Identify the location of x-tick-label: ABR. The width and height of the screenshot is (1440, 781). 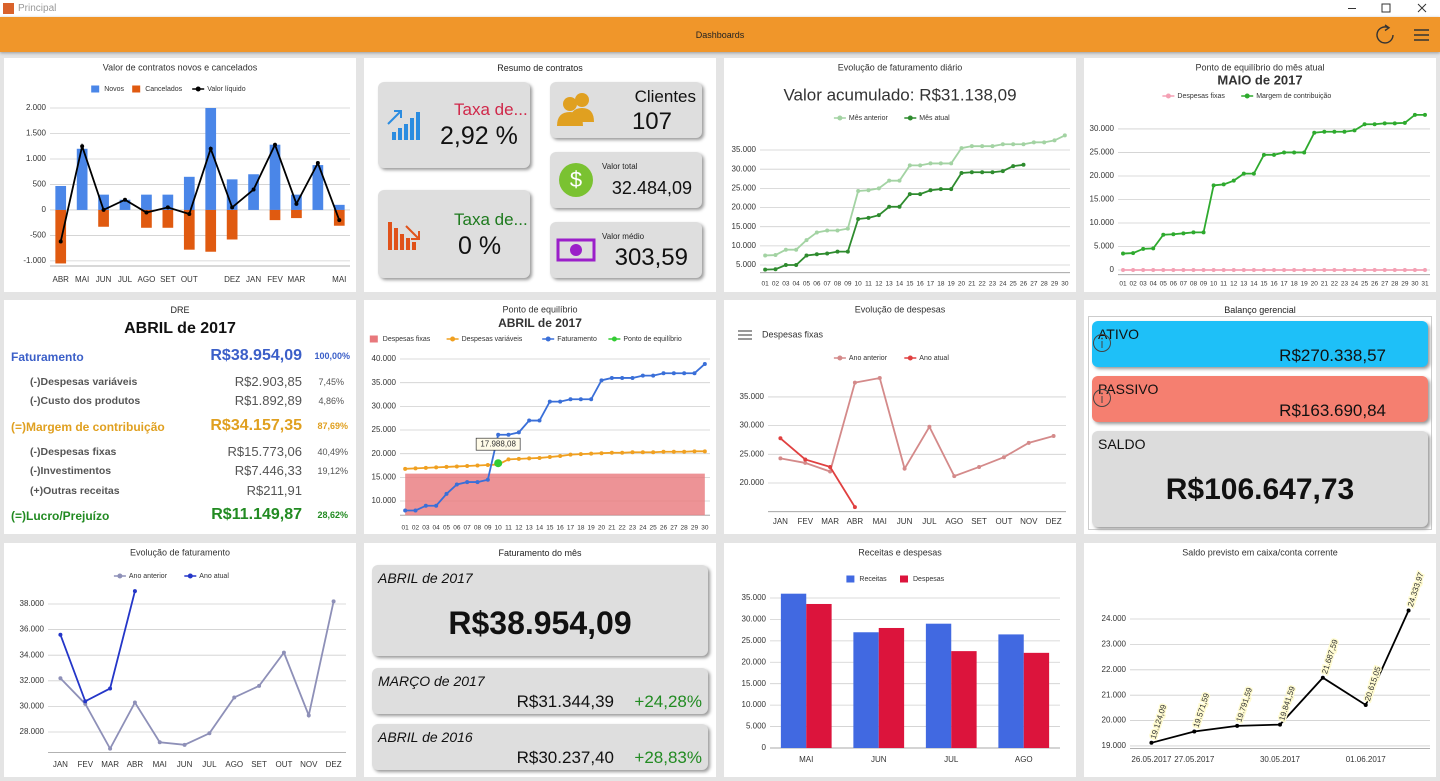
(855, 521).